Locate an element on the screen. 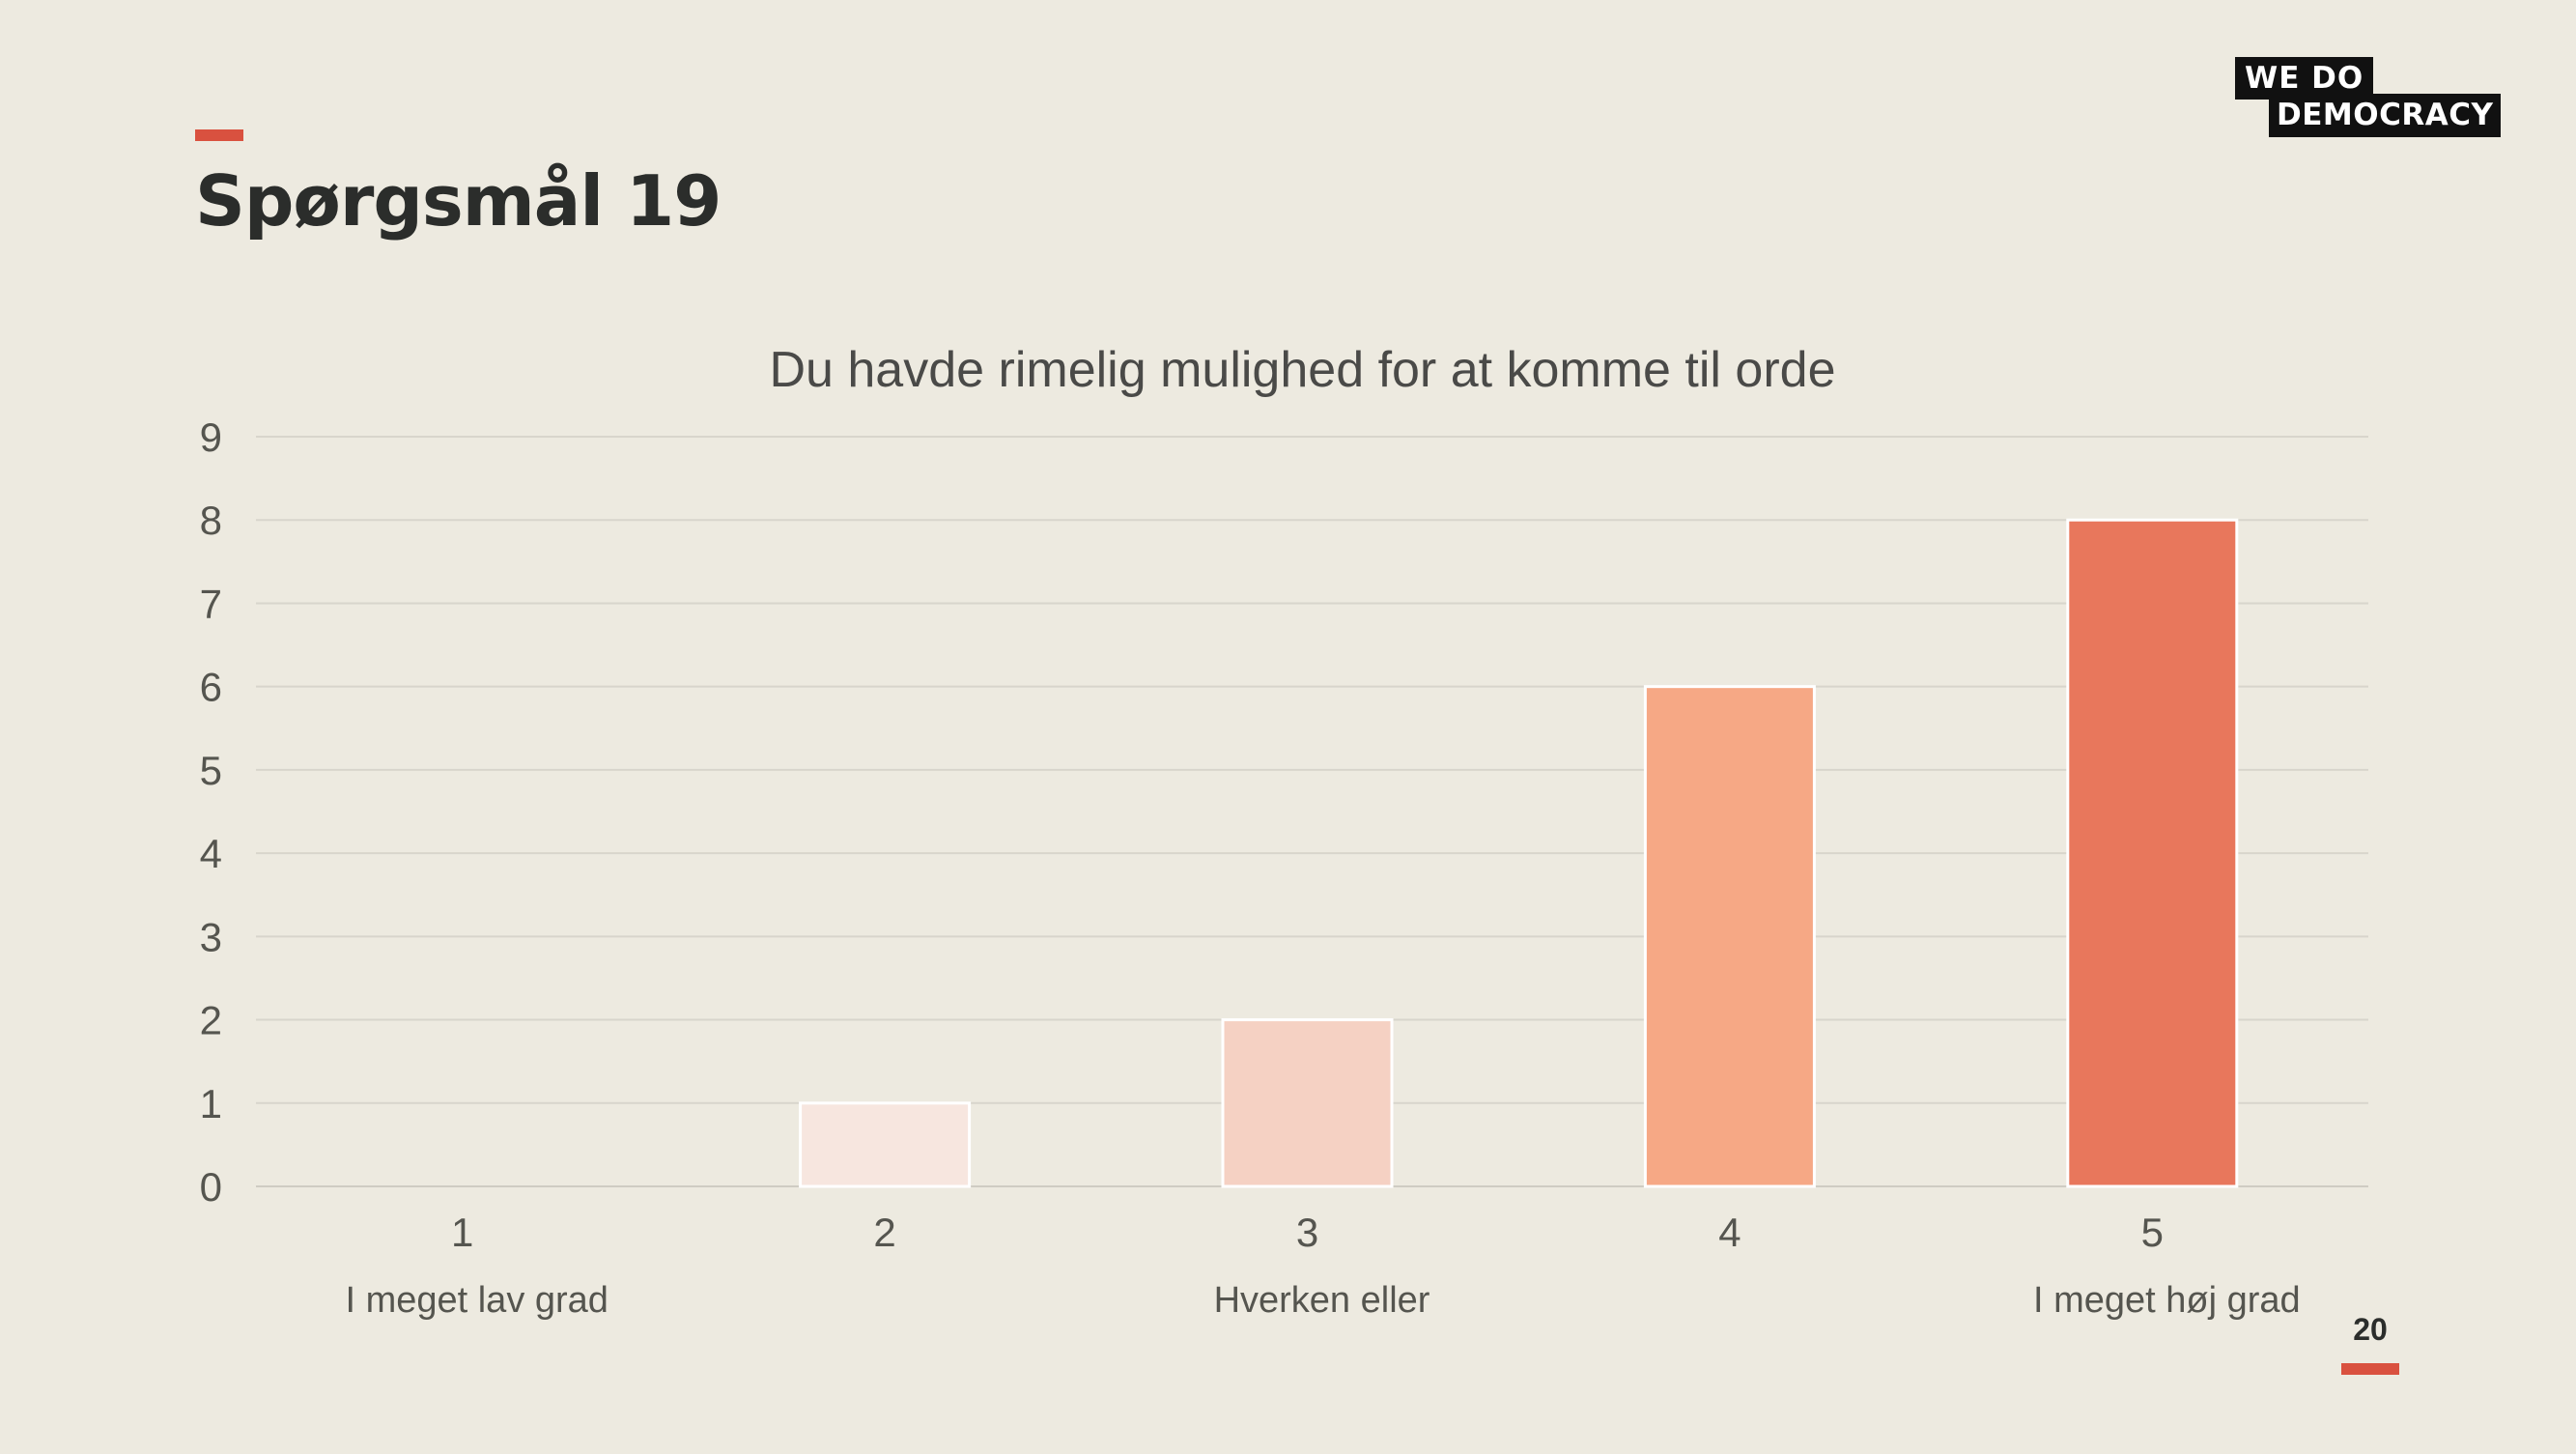 This screenshot has width=2576, height=1454. x-tick-label-3: 3 is located at coordinates (1307, 1232).